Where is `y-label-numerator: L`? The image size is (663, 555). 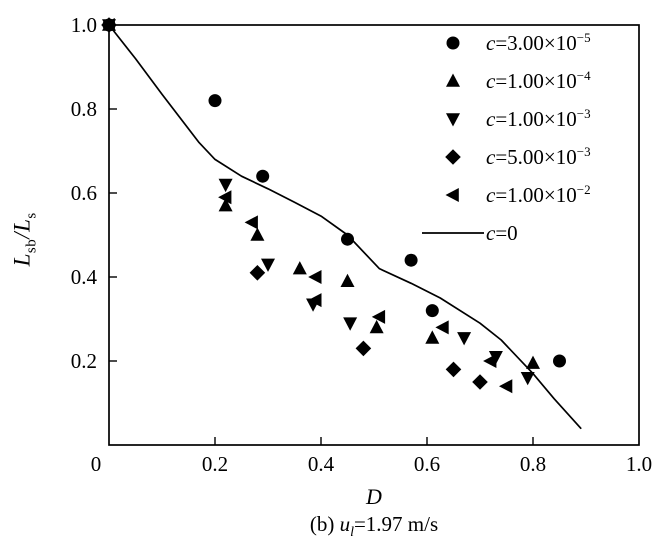
y-label-numerator: L is located at coordinates (22, 260).